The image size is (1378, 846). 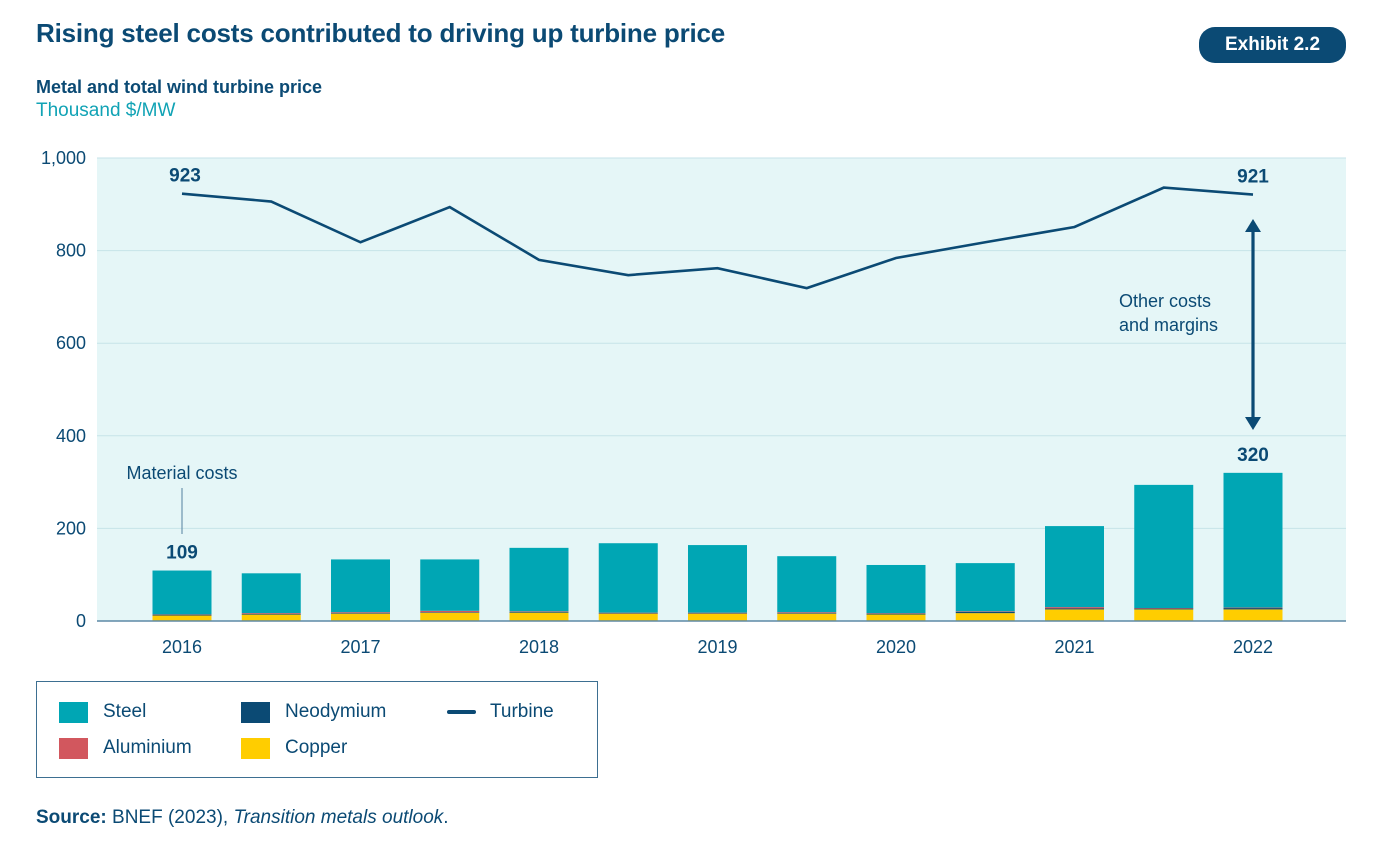 I want to click on source-text: BNEF (2023),, so click(x=173, y=817).